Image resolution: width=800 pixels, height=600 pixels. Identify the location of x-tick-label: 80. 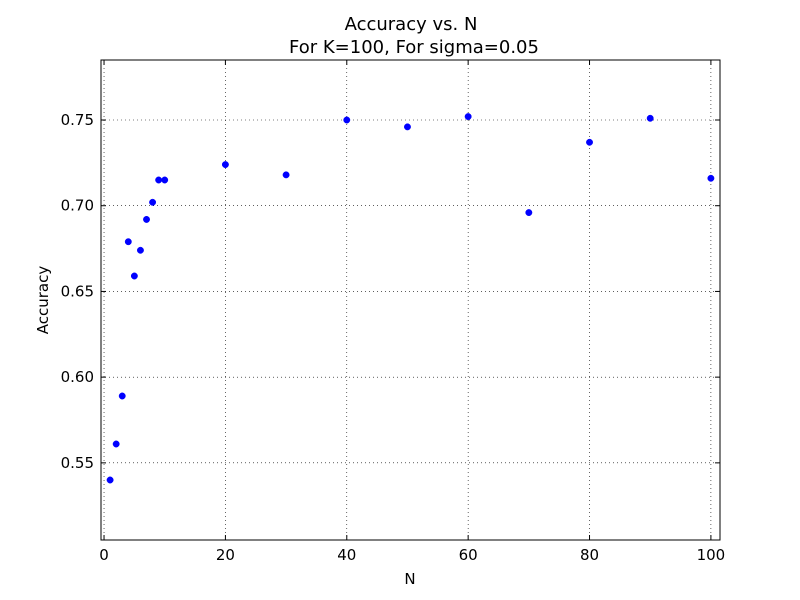
(589, 555).